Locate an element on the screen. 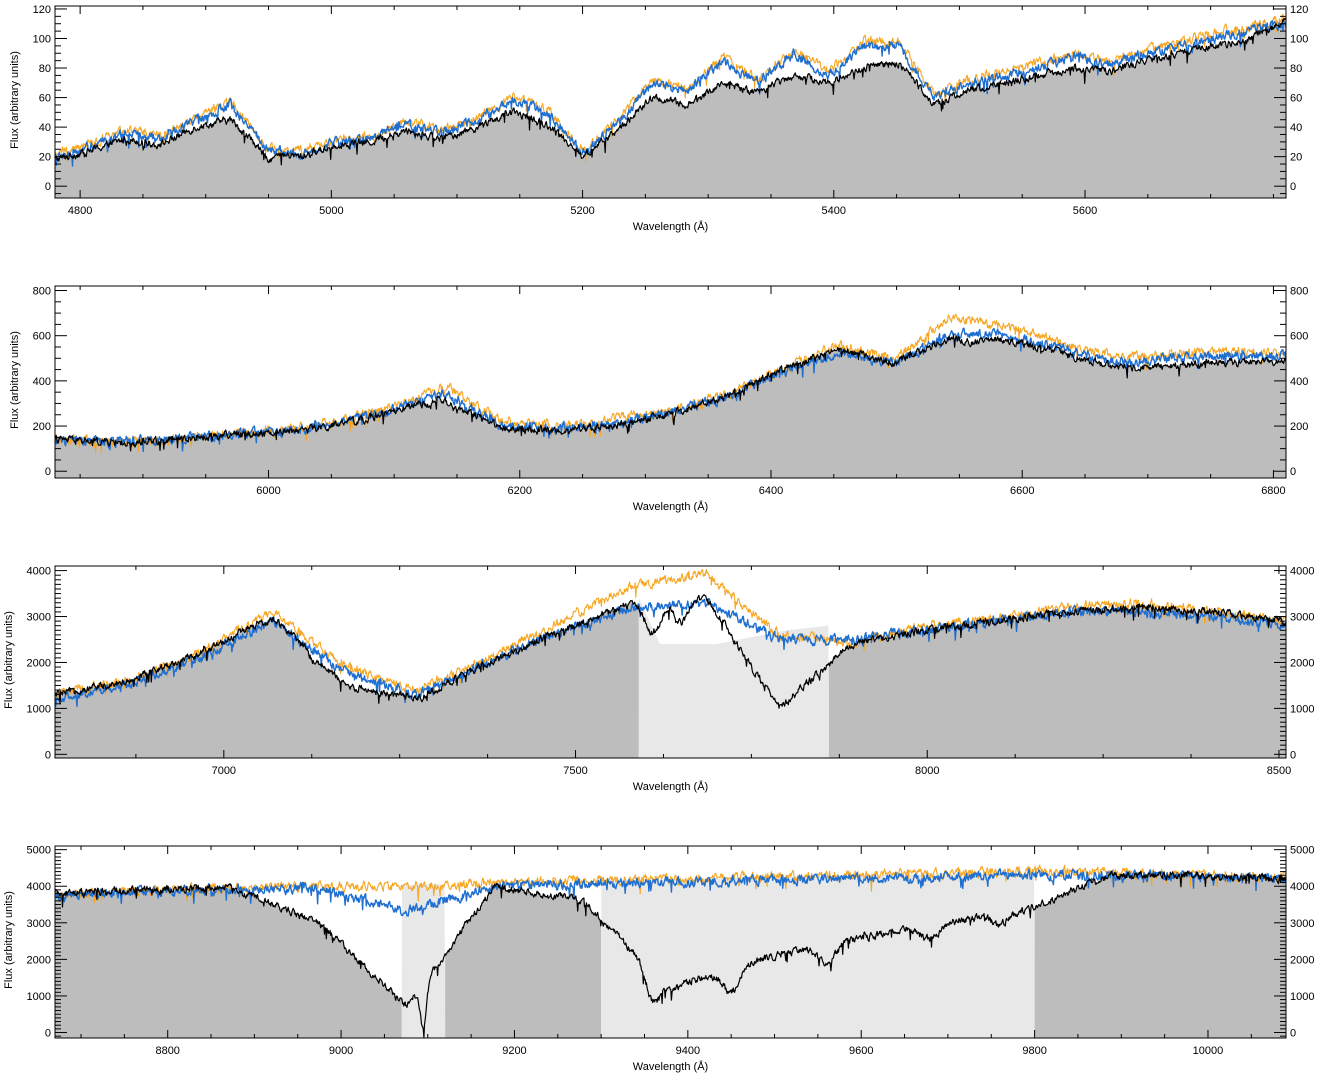 The image size is (1334, 1079). y-tick-label-right: 20 is located at coordinates (1296, 158).